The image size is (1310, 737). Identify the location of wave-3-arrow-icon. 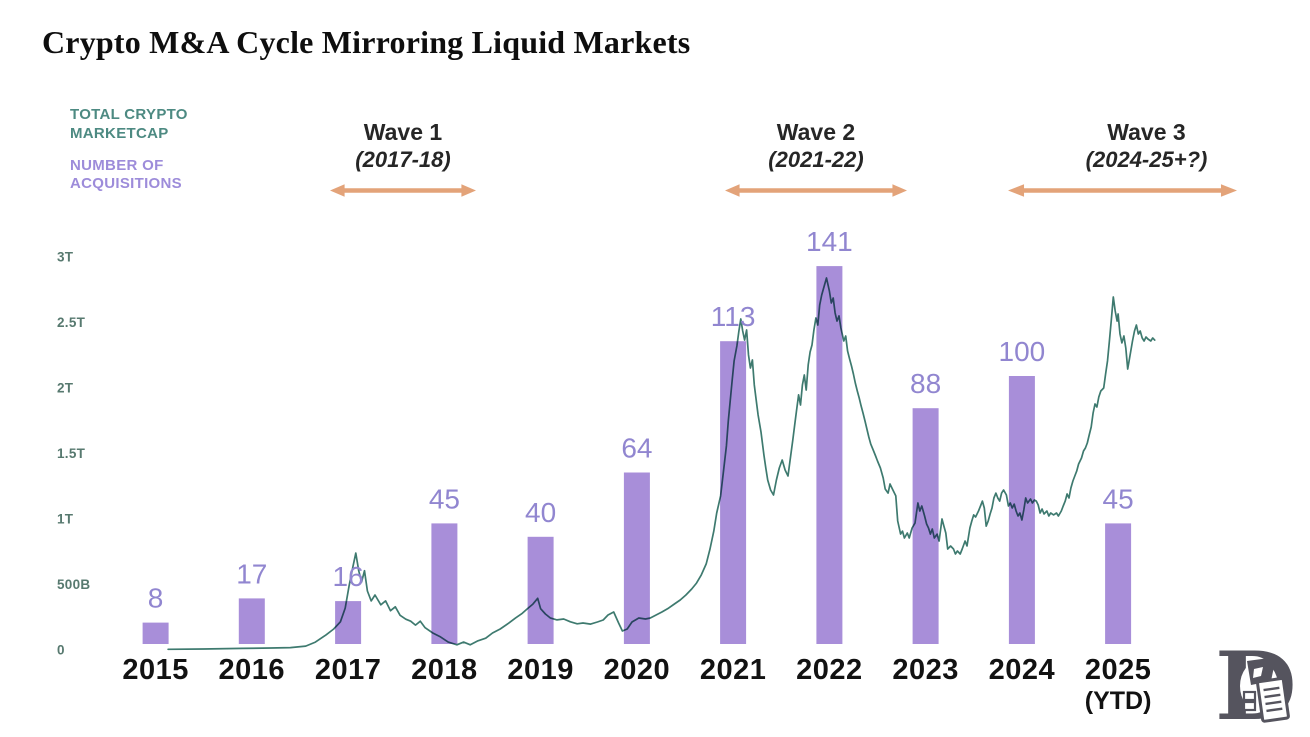
(1122, 190).